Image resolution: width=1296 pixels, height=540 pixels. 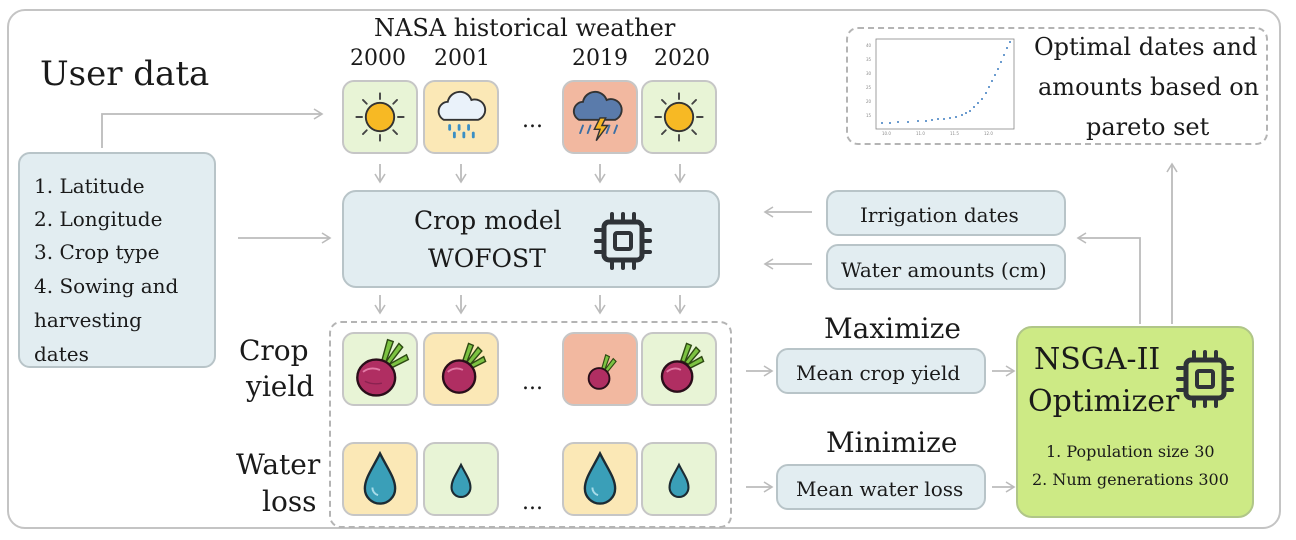 What do you see at coordinates (97, 252) in the screenshot?
I see `user-data-item: 3. Crop type` at bounding box center [97, 252].